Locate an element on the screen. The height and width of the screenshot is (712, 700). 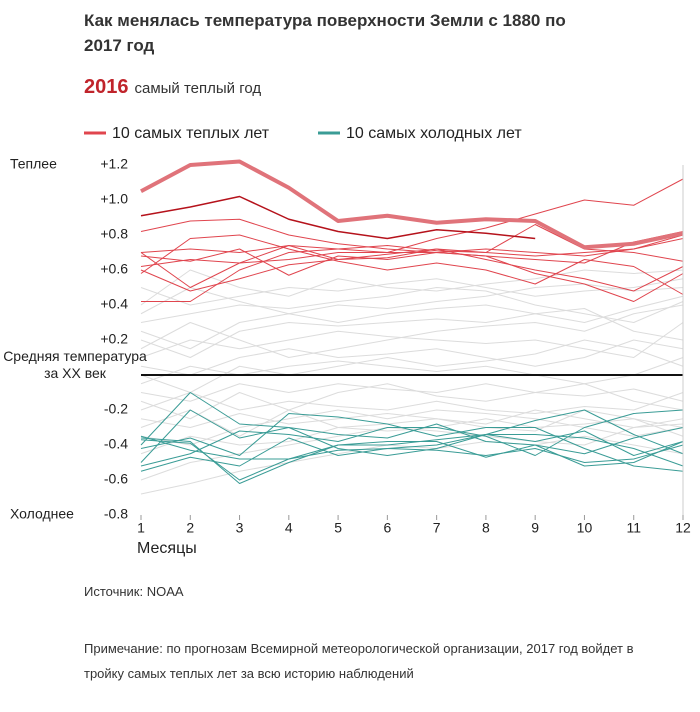
y-tick-label: -0.2 is located at coordinates (116, 409).